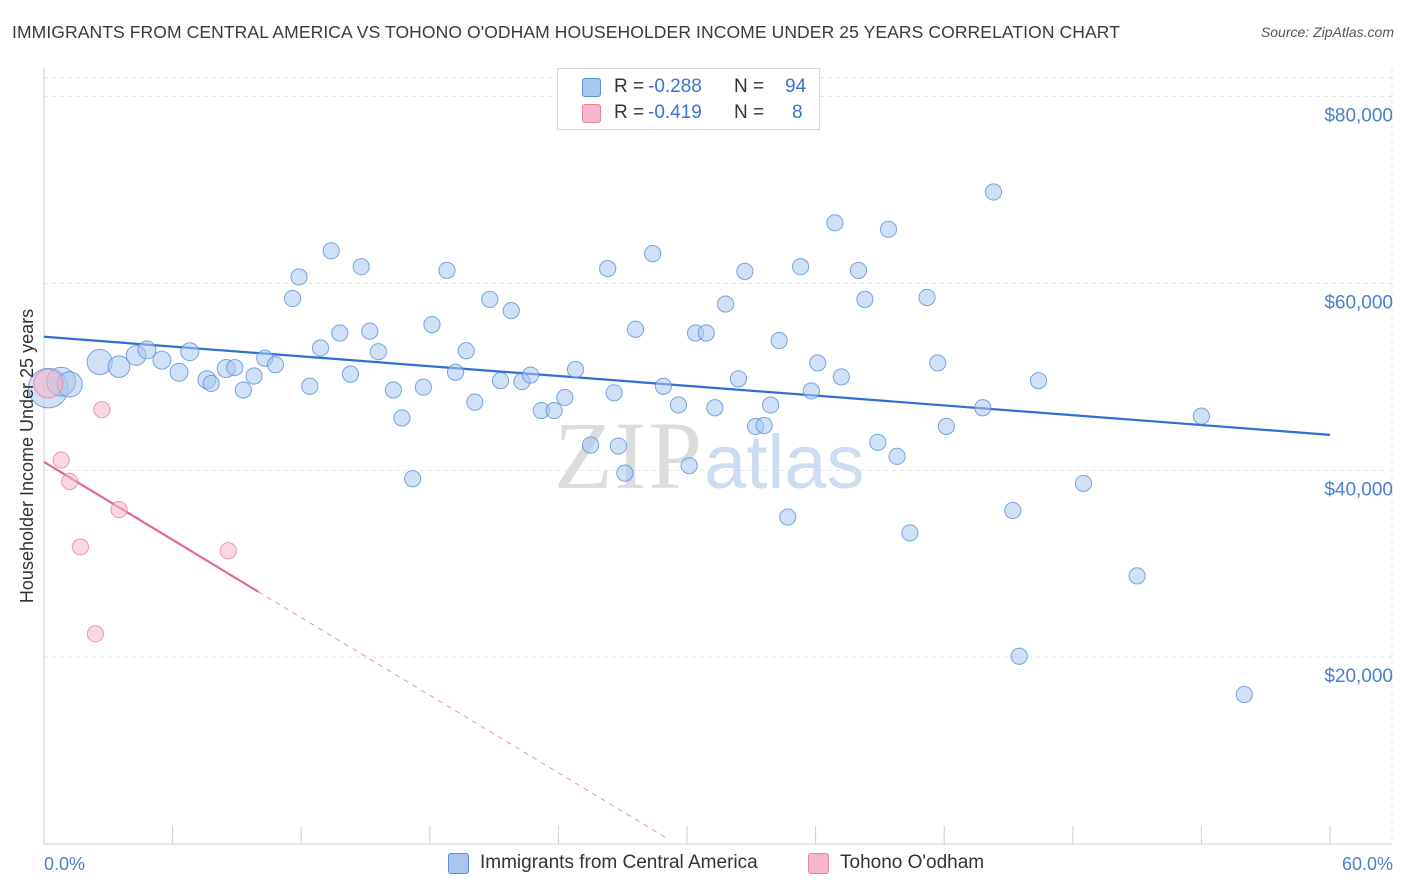  Describe the element at coordinates (1358, 116) in the screenshot. I see `y-tick-label: $80,000` at that location.